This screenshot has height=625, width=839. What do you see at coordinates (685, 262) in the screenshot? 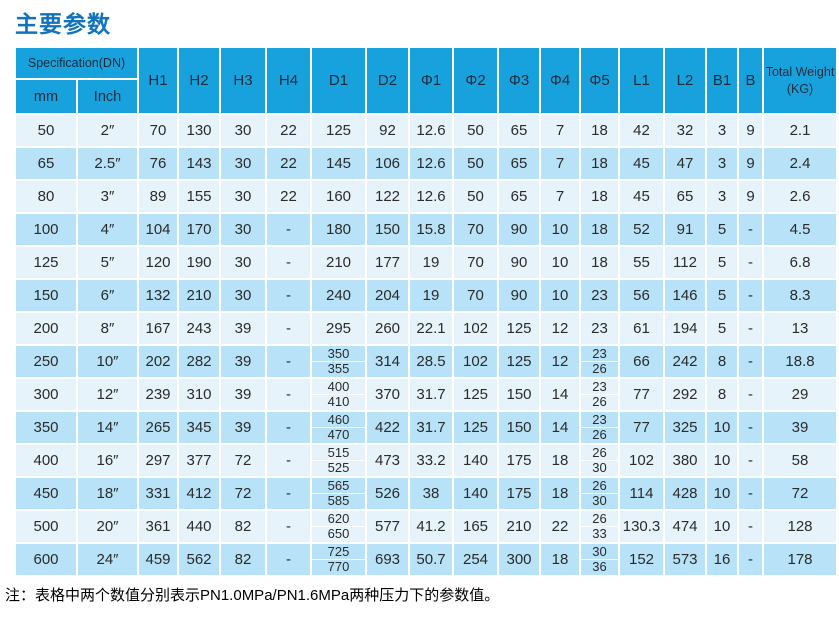
I see `table-cell: 112` at bounding box center [685, 262].